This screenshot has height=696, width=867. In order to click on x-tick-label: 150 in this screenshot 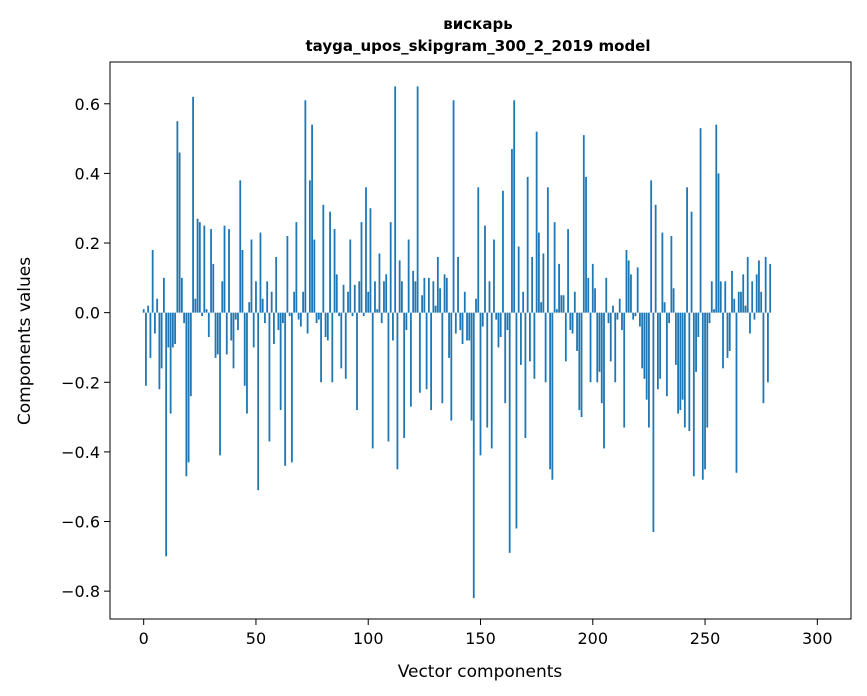, I will do `click(480, 638)`.